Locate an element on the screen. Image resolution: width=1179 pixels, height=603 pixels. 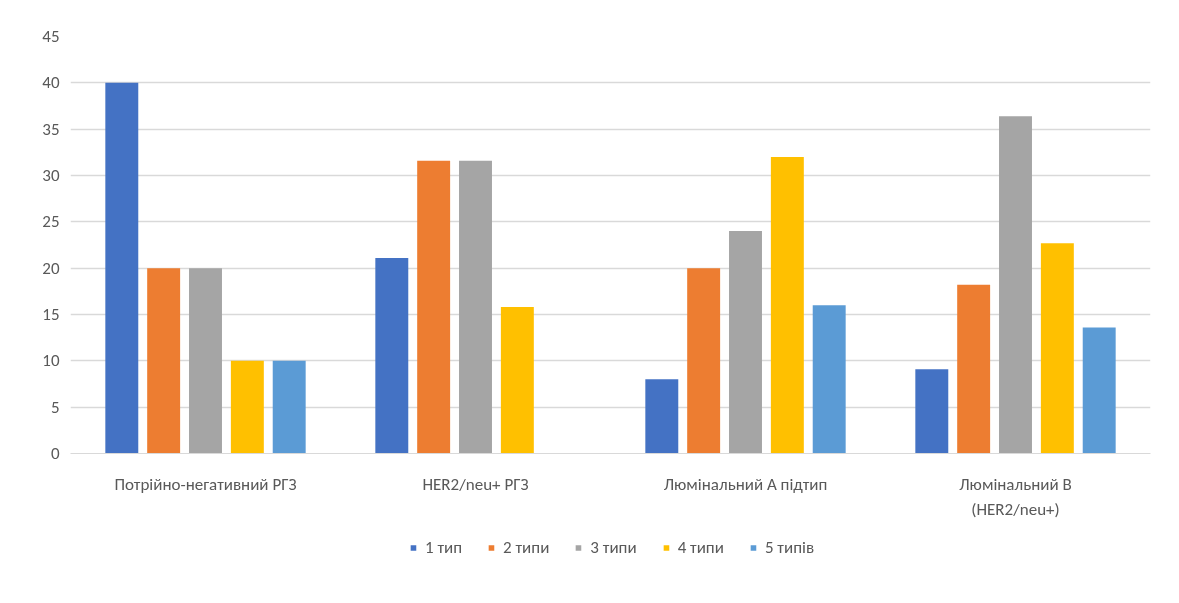
y-tick-label: 5 is located at coordinates (55, 407).